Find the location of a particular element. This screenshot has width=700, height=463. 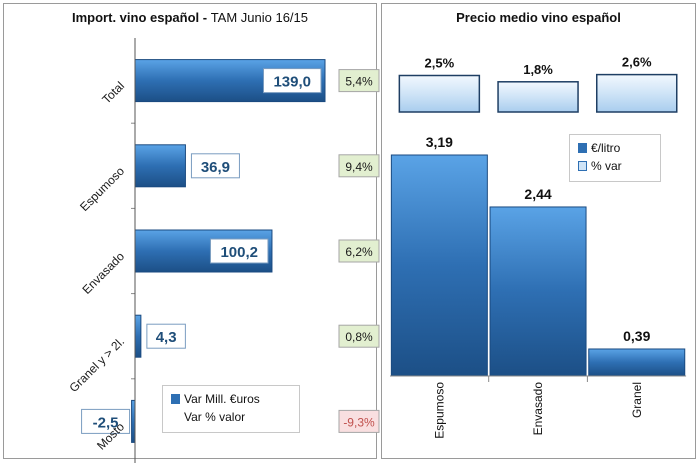

value-label-box-total is located at coordinates (292, 81).